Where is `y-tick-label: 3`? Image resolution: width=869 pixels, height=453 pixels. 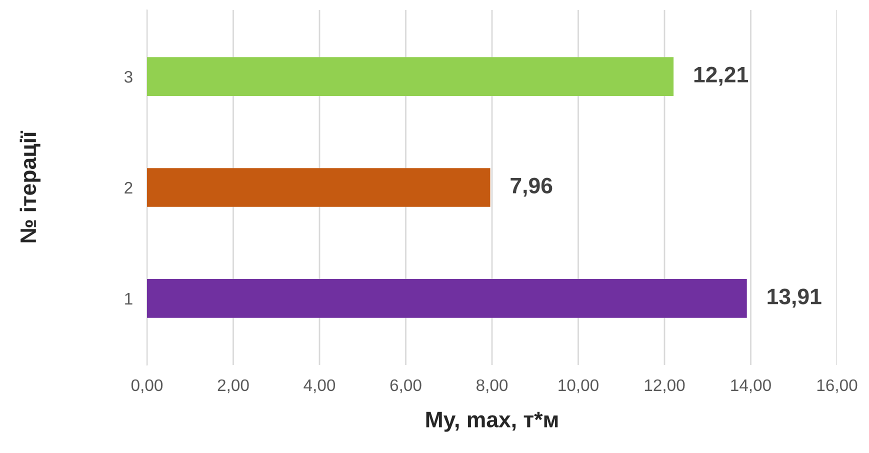
y-tick-label: 3 is located at coordinates (128, 76).